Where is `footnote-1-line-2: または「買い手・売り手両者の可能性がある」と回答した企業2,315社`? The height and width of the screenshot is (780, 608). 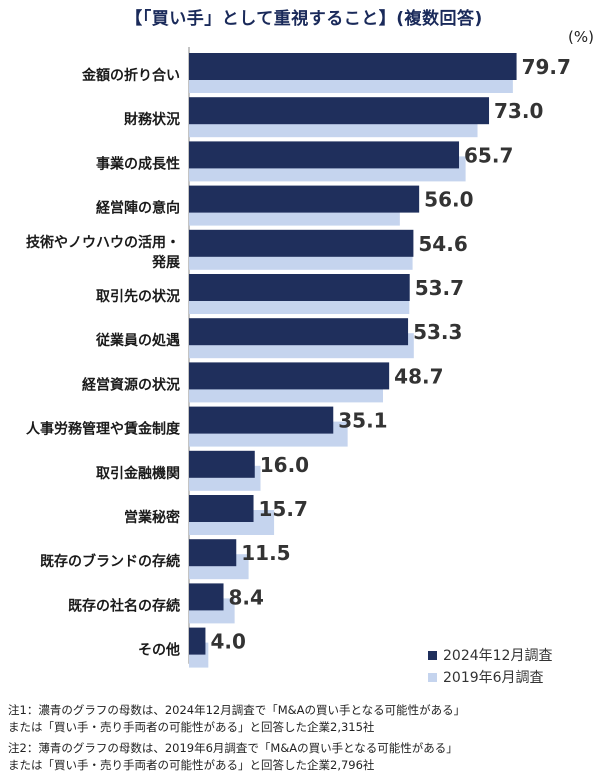
footnote-1-line-2: または「買い手・売り手両者の可能性がある」と回答した企業2,315社 is located at coordinates (191, 727).